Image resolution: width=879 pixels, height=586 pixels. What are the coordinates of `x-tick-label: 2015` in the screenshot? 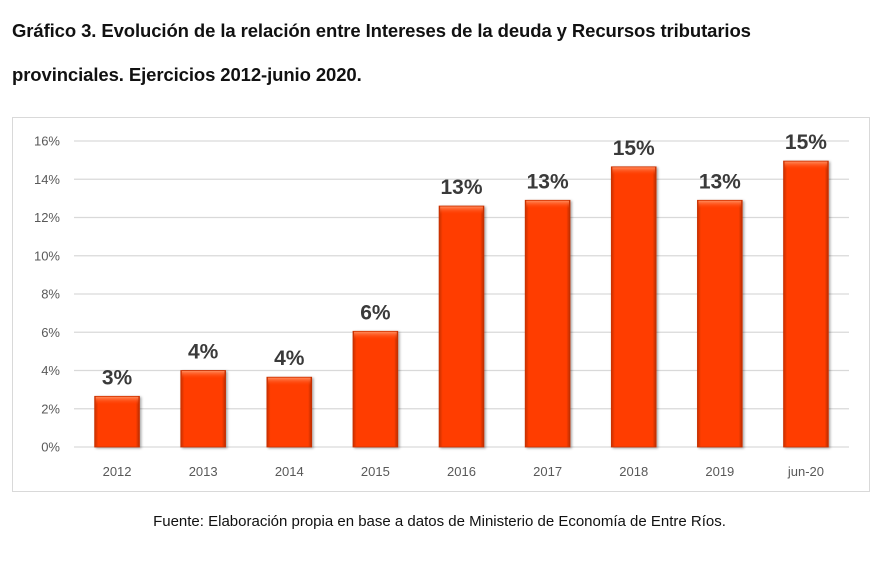 It's located at (375, 471).